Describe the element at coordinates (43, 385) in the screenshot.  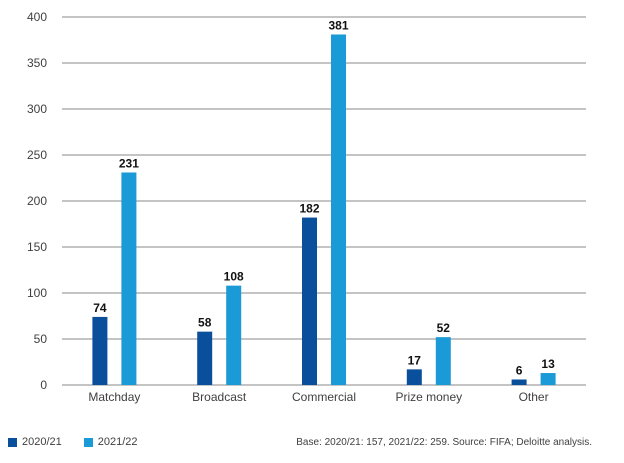
I see `y-tick-label-0: 0` at that location.